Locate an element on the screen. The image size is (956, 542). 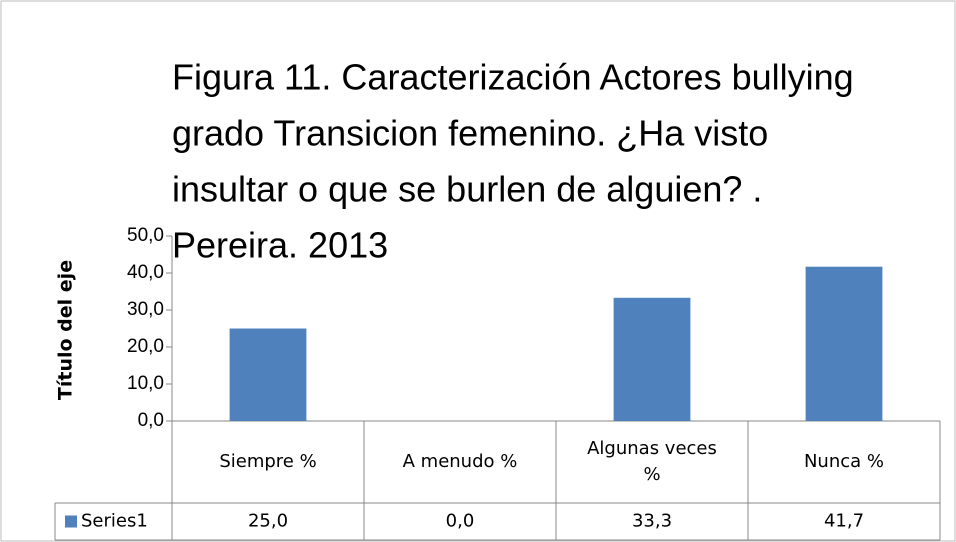
y-tick-label: 20,0 is located at coordinates (145, 346).